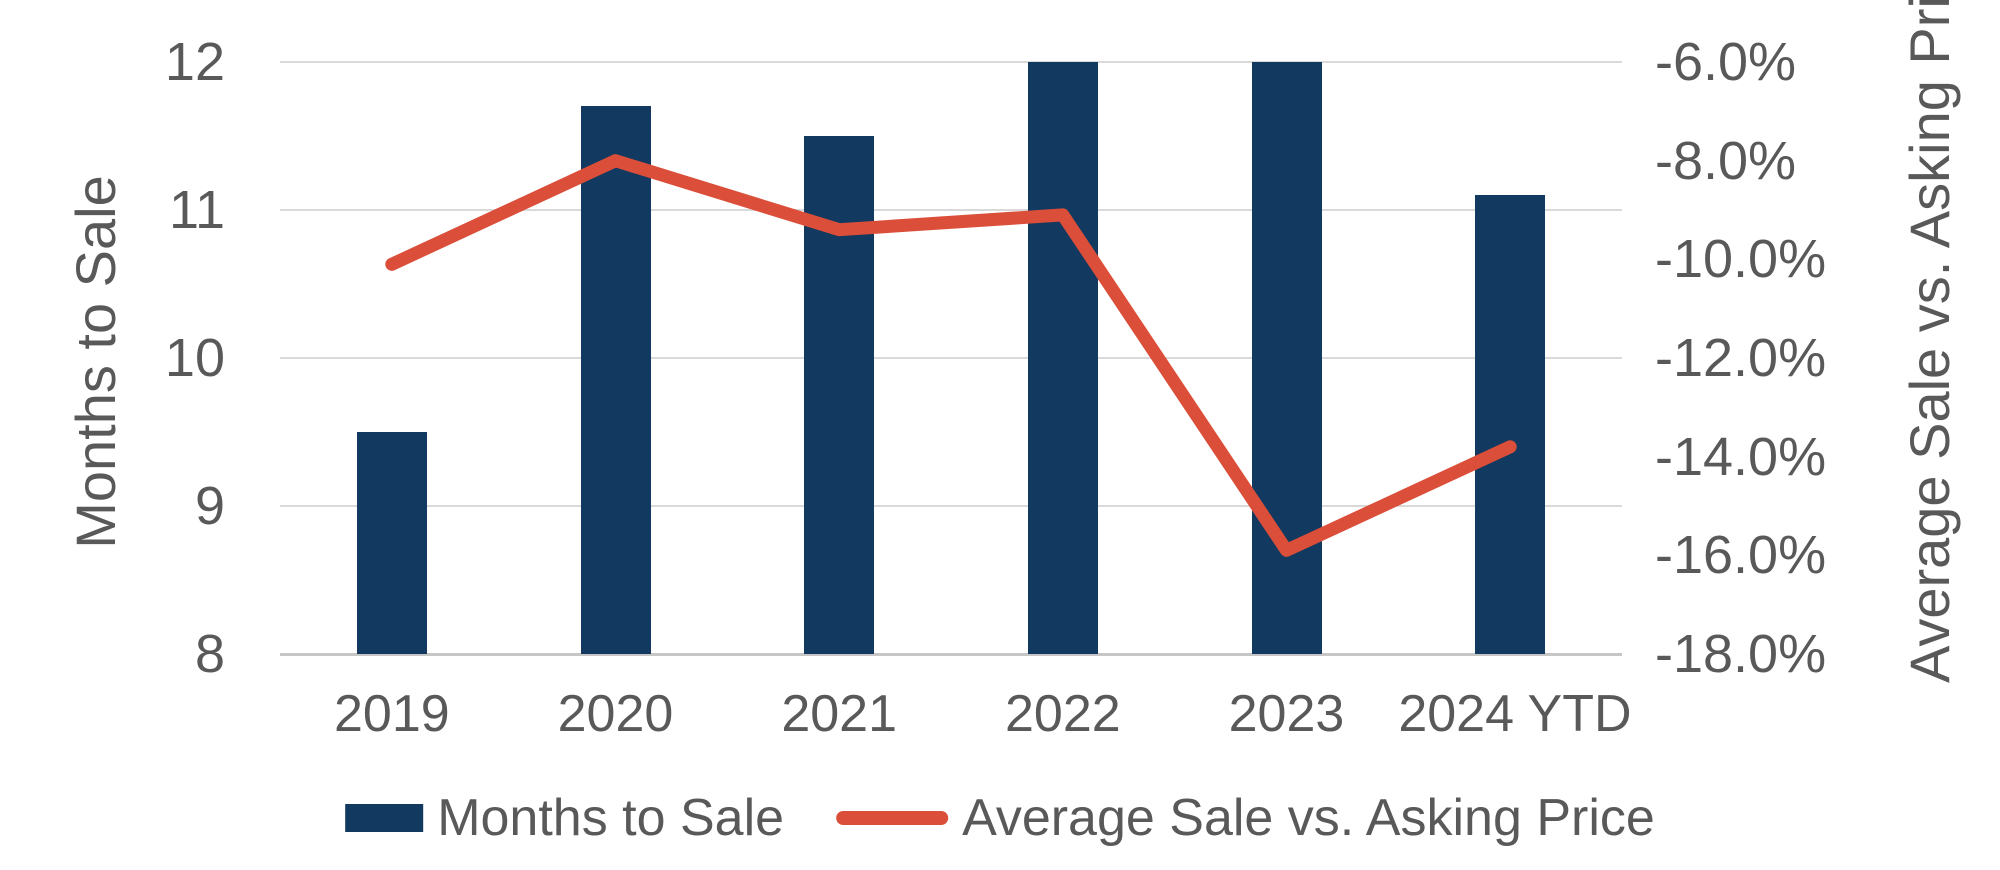 The width and height of the screenshot is (2000, 870). I want to click on x-axis-label-2022: 2022, so click(1062, 714).